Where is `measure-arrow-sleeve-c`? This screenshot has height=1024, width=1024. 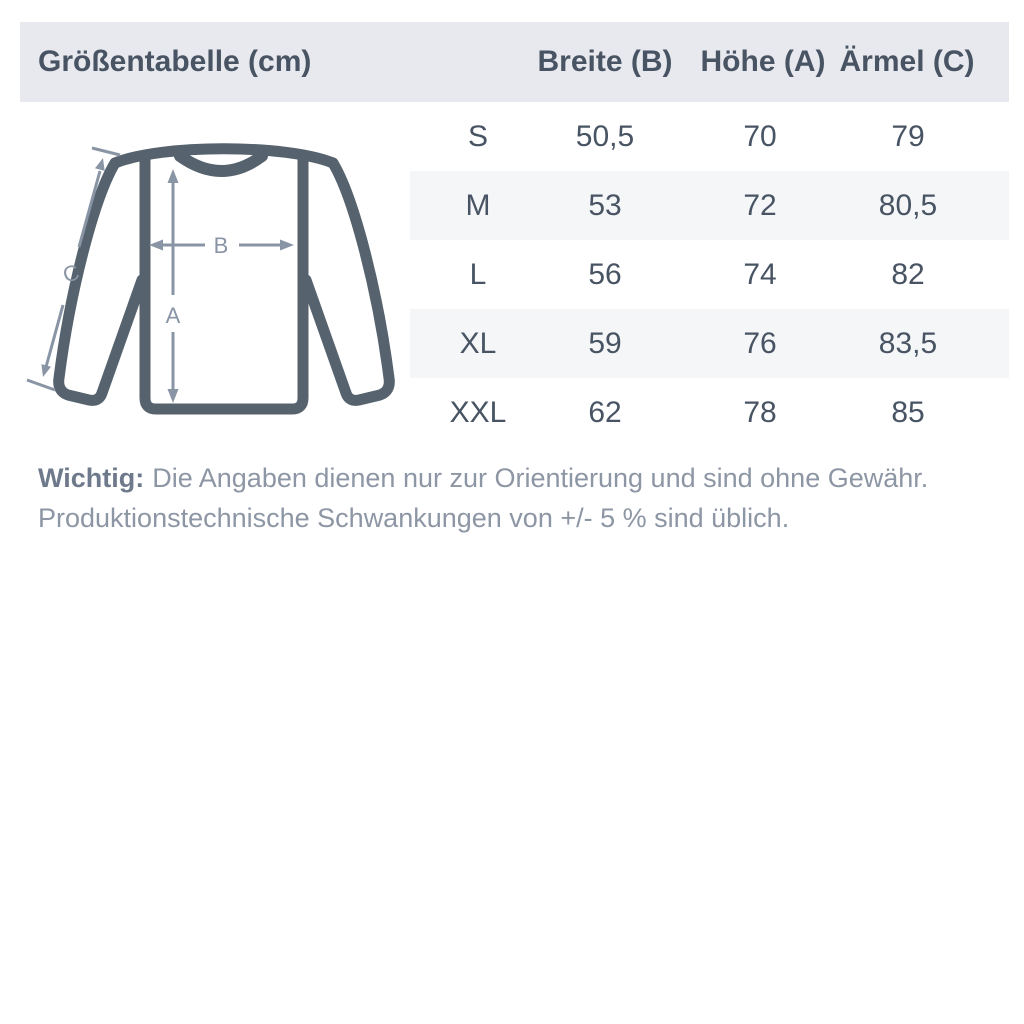 measure-arrow-sleeve-c is located at coordinates (73, 269).